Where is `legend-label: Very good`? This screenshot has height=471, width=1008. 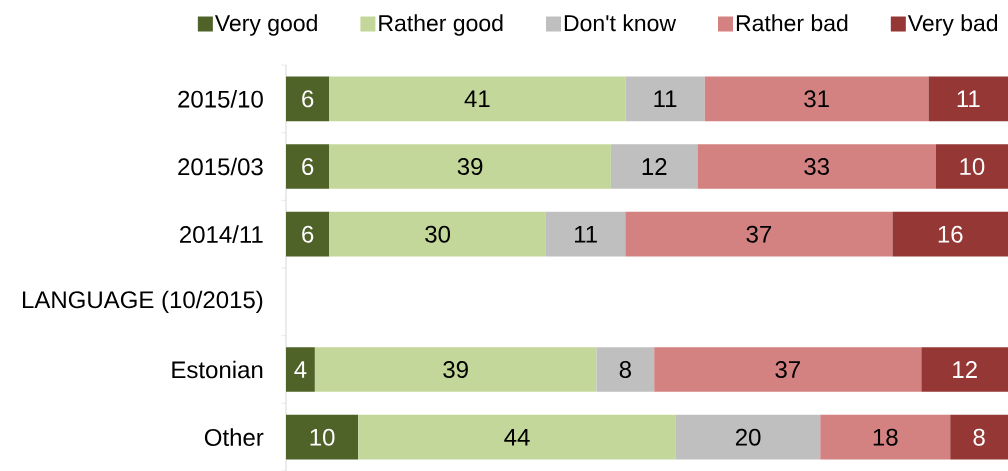 legend-label: Very good is located at coordinates (265, 25).